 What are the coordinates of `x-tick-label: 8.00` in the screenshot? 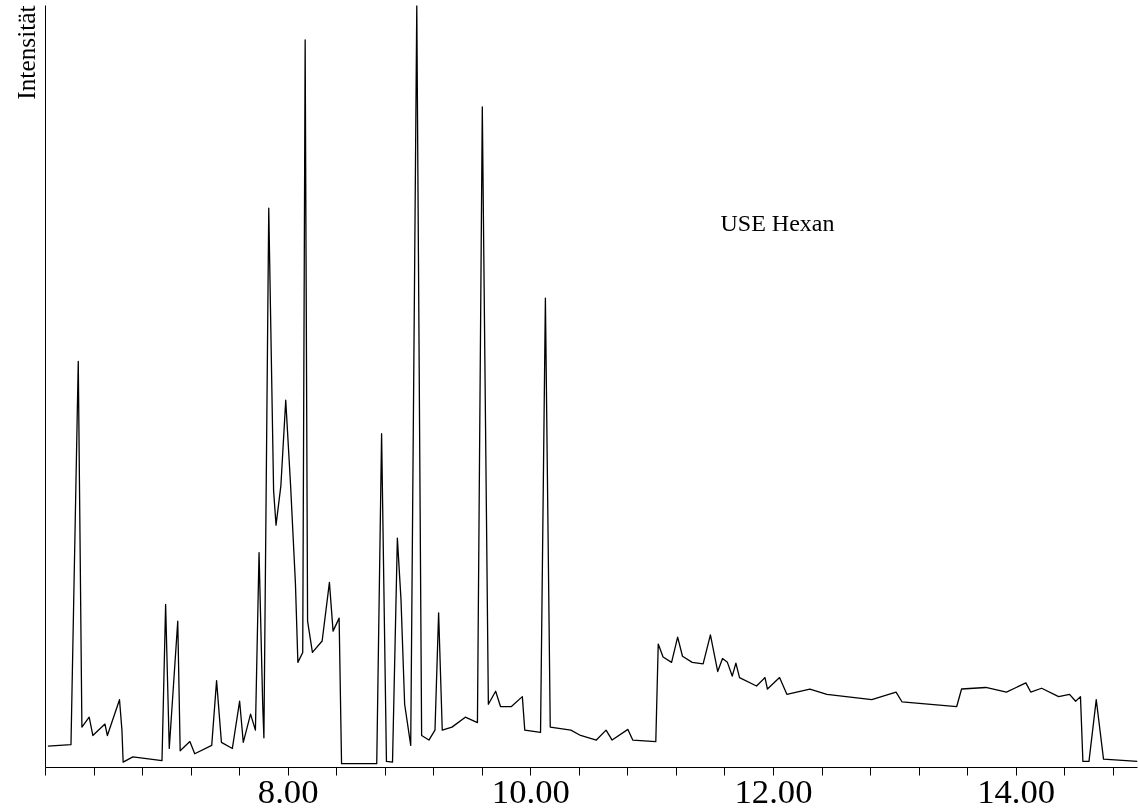 It's located at (288, 790).